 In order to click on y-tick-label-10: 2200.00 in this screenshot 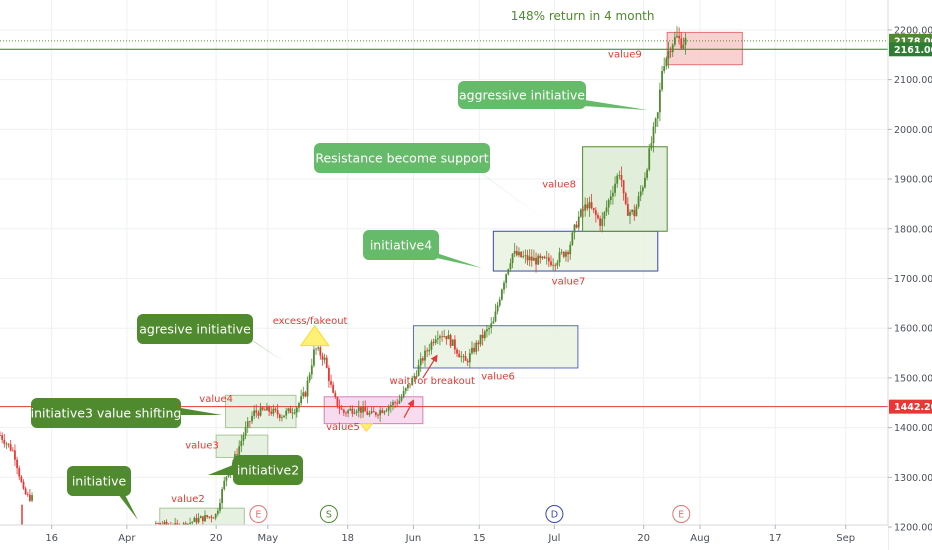, I will do `click(913, 30)`.